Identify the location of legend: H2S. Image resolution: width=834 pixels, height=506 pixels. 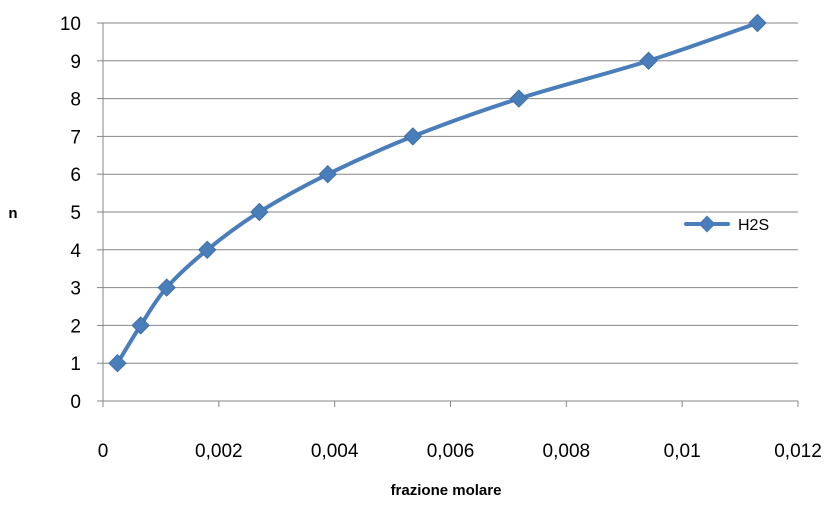
(726, 224).